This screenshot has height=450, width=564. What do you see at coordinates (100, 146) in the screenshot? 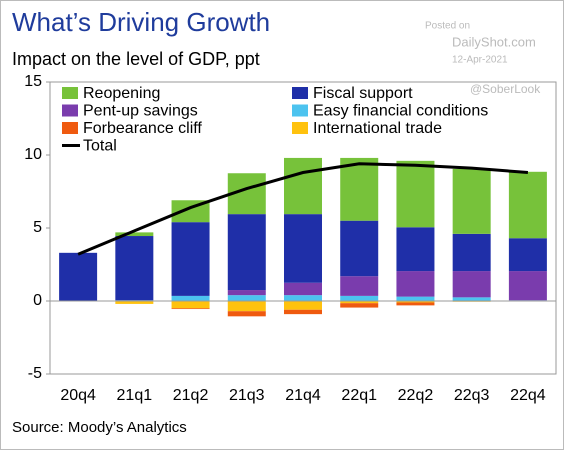
I see `legend-label: Total` at bounding box center [100, 146].